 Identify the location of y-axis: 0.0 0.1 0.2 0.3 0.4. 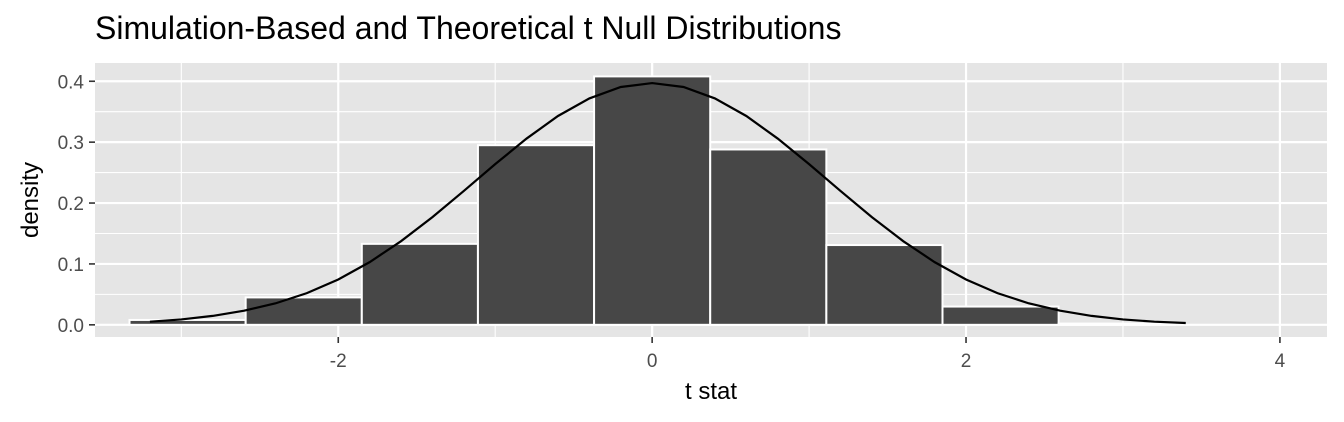
(76, 204).